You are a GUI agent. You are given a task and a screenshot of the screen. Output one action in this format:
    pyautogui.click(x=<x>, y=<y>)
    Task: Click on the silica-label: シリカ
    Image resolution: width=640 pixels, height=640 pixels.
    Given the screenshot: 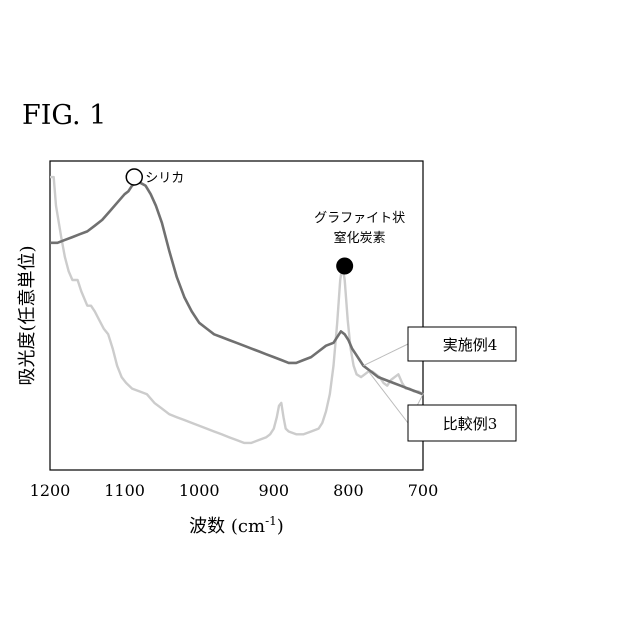 What is the action you would take?
    pyautogui.click(x=164, y=178)
    